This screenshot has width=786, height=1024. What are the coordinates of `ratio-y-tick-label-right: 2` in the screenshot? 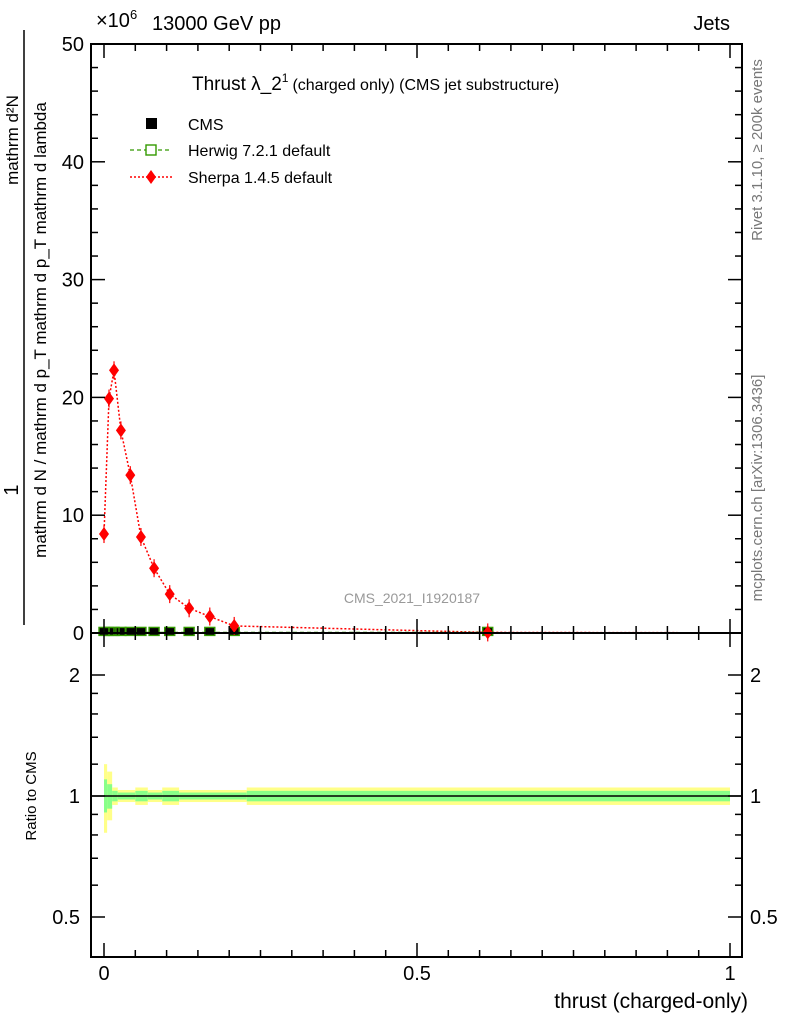 It's located at (755, 676).